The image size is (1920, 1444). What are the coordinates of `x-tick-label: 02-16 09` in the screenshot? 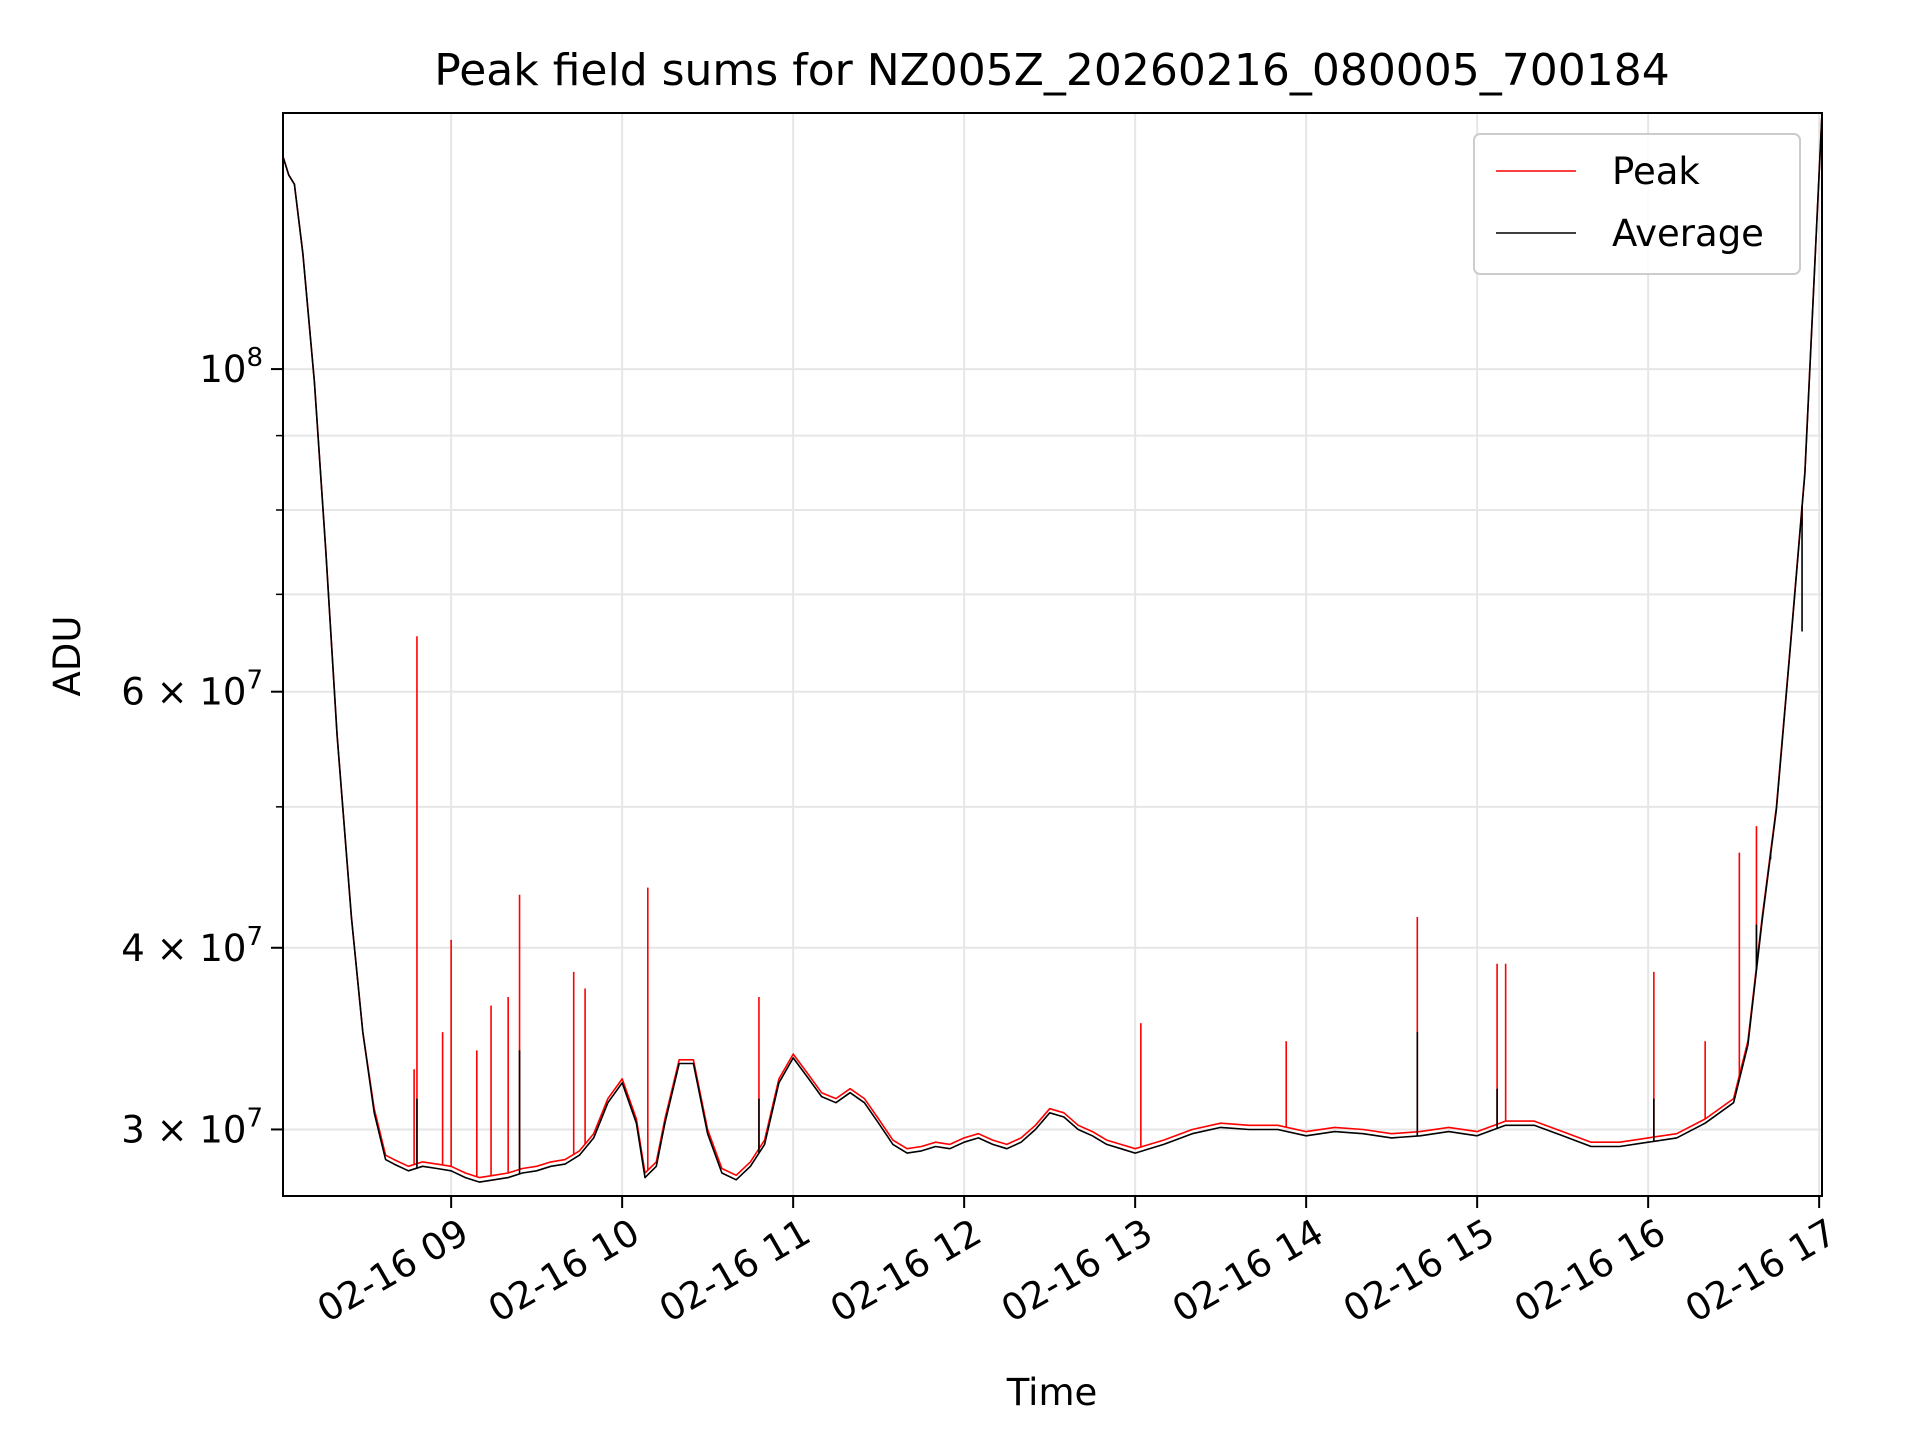 It's located at (393, 1271).